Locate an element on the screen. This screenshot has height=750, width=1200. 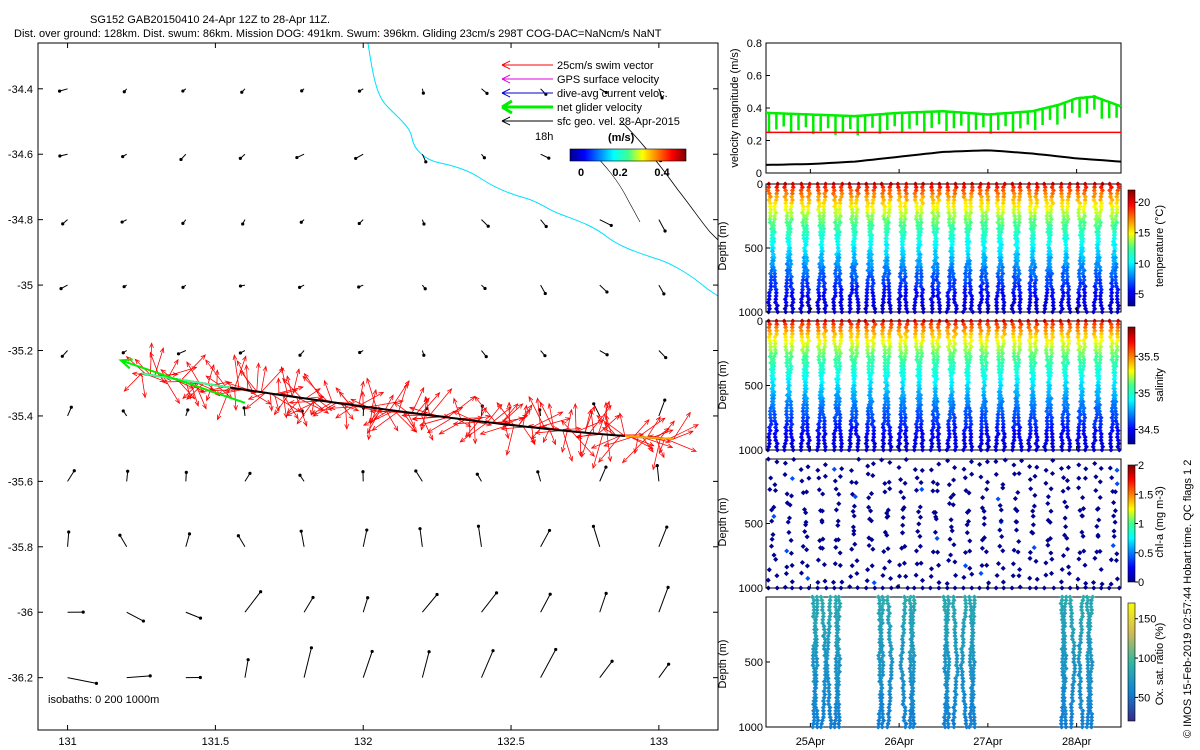
glider-track is located at coordinates (411, 406).